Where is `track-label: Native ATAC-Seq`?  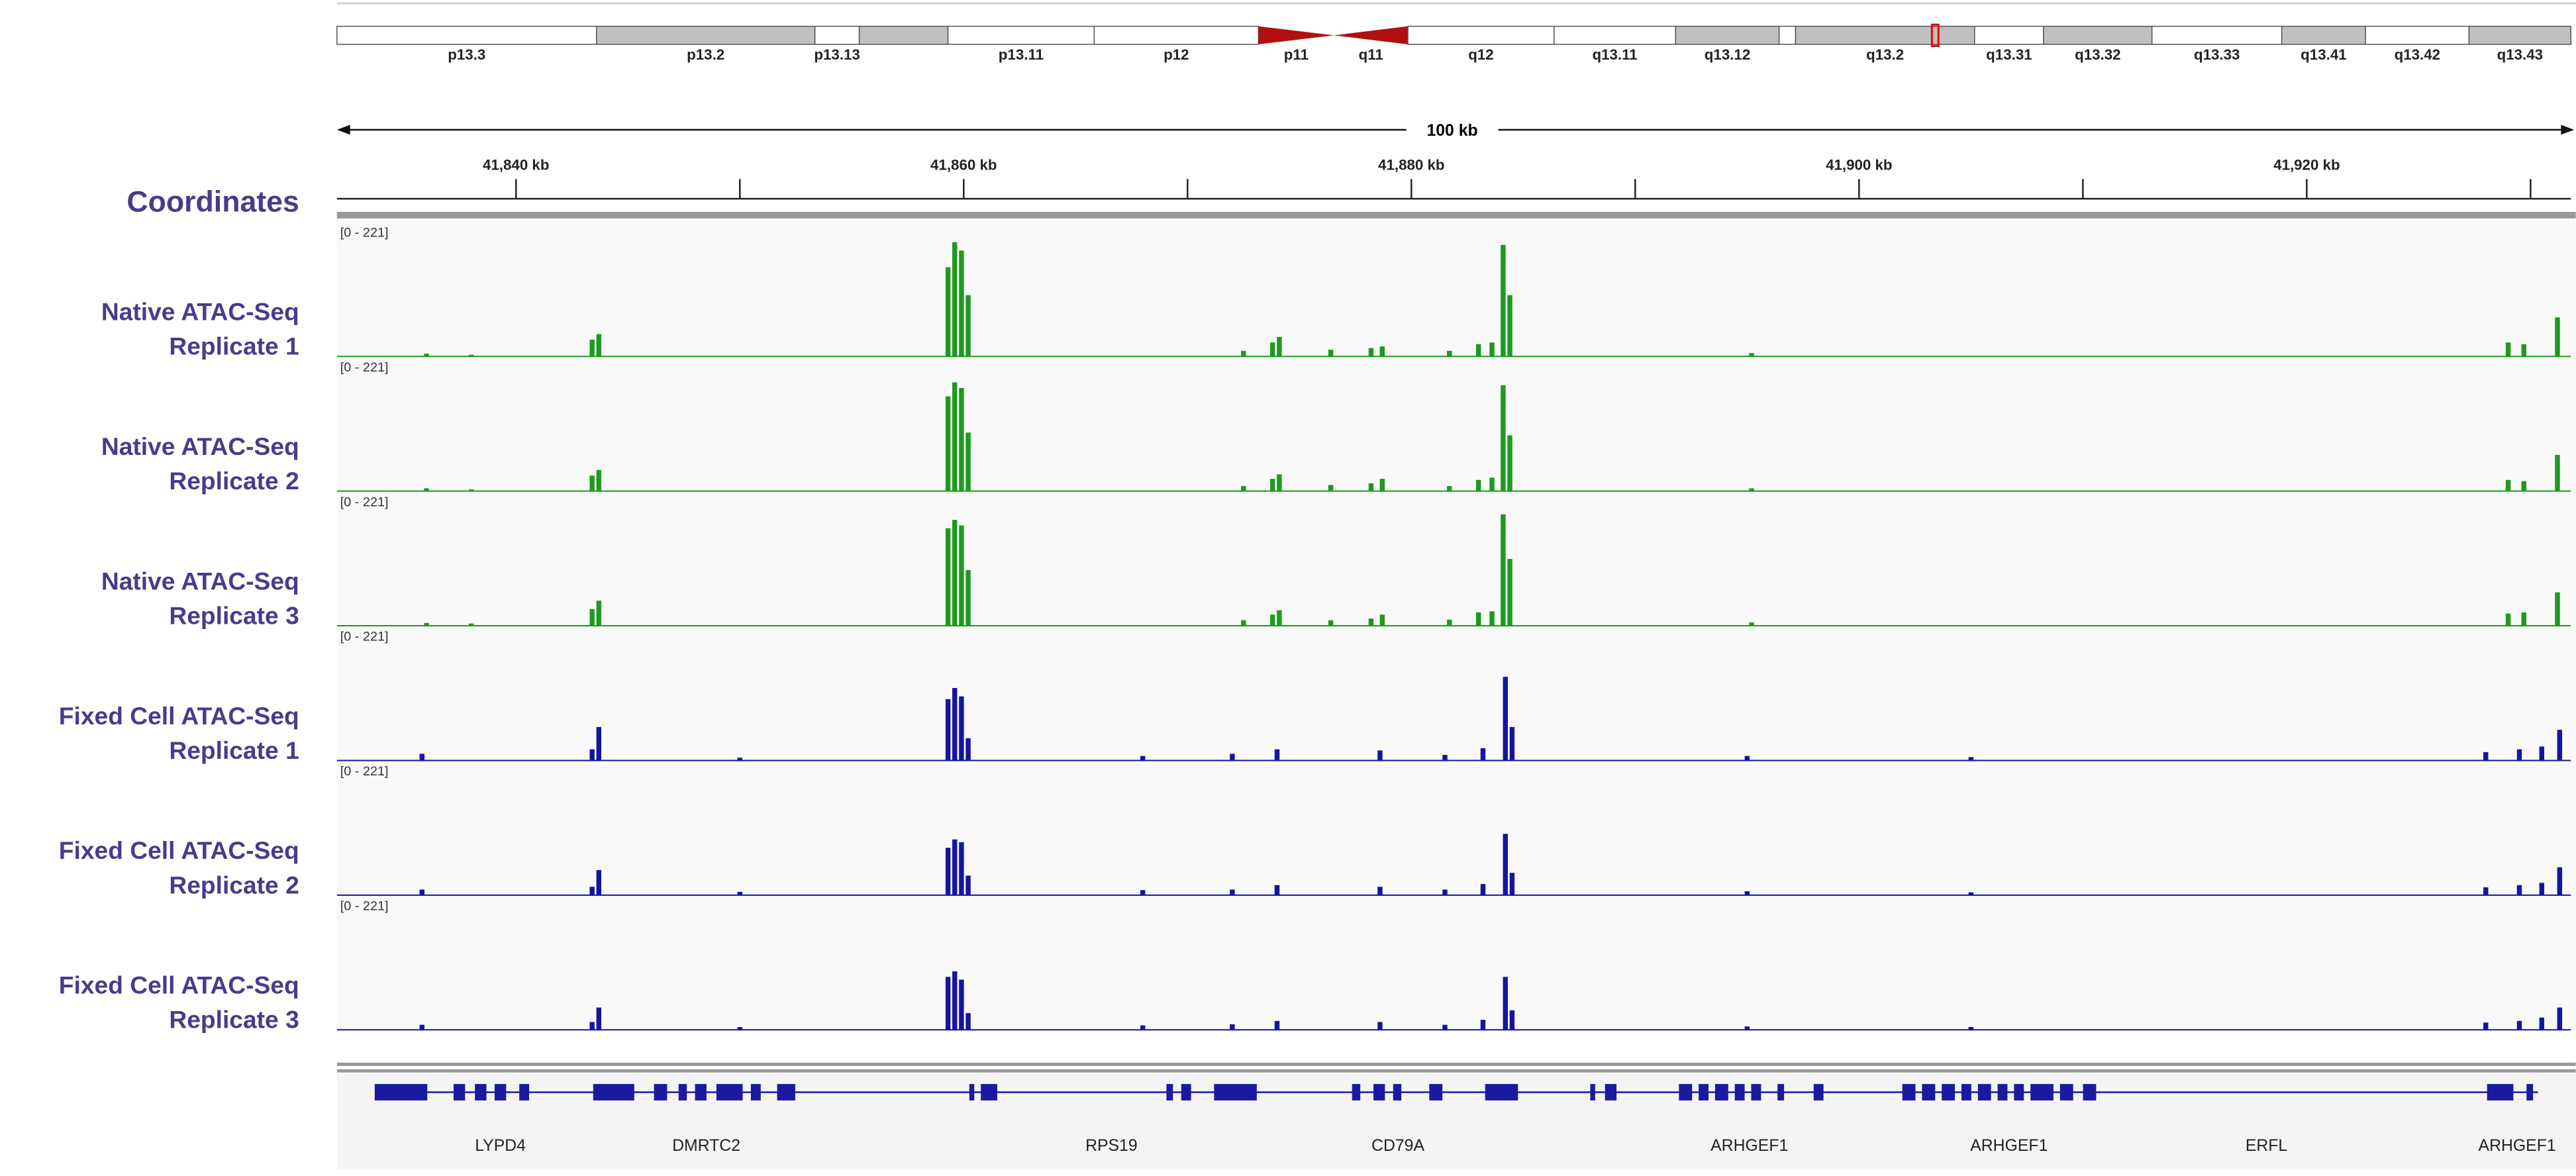 track-label: Native ATAC-Seq is located at coordinates (200, 581).